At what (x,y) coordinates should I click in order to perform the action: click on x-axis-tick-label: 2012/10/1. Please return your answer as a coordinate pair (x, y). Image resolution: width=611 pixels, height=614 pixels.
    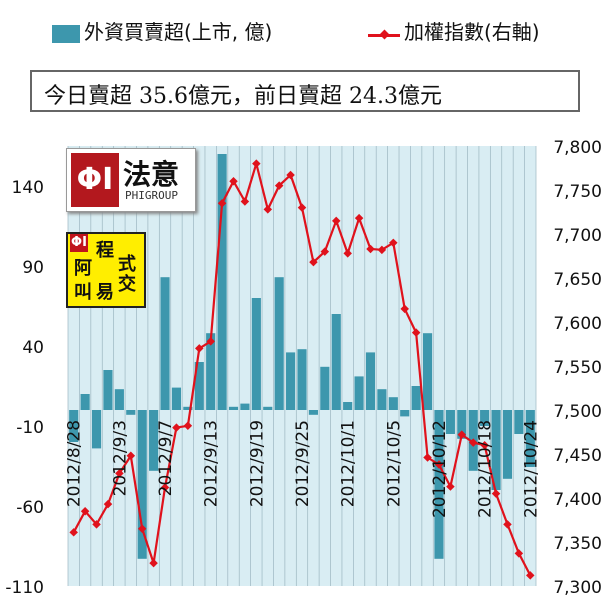
    Looking at the image, I should click on (349, 463).